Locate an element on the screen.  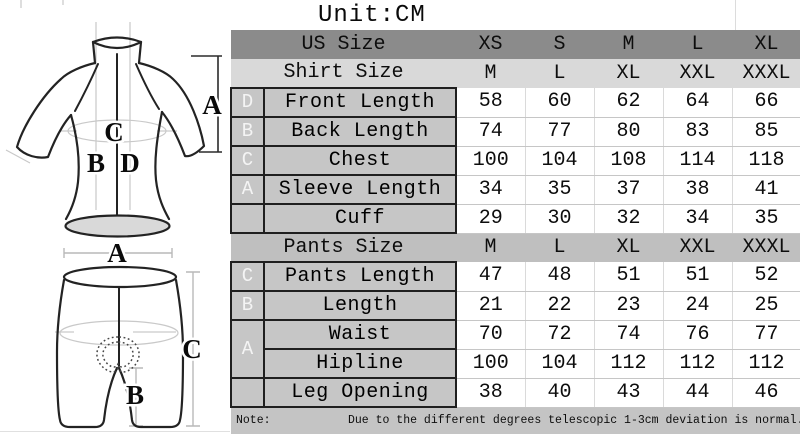
measure-value: 70 is located at coordinates (491, 335).